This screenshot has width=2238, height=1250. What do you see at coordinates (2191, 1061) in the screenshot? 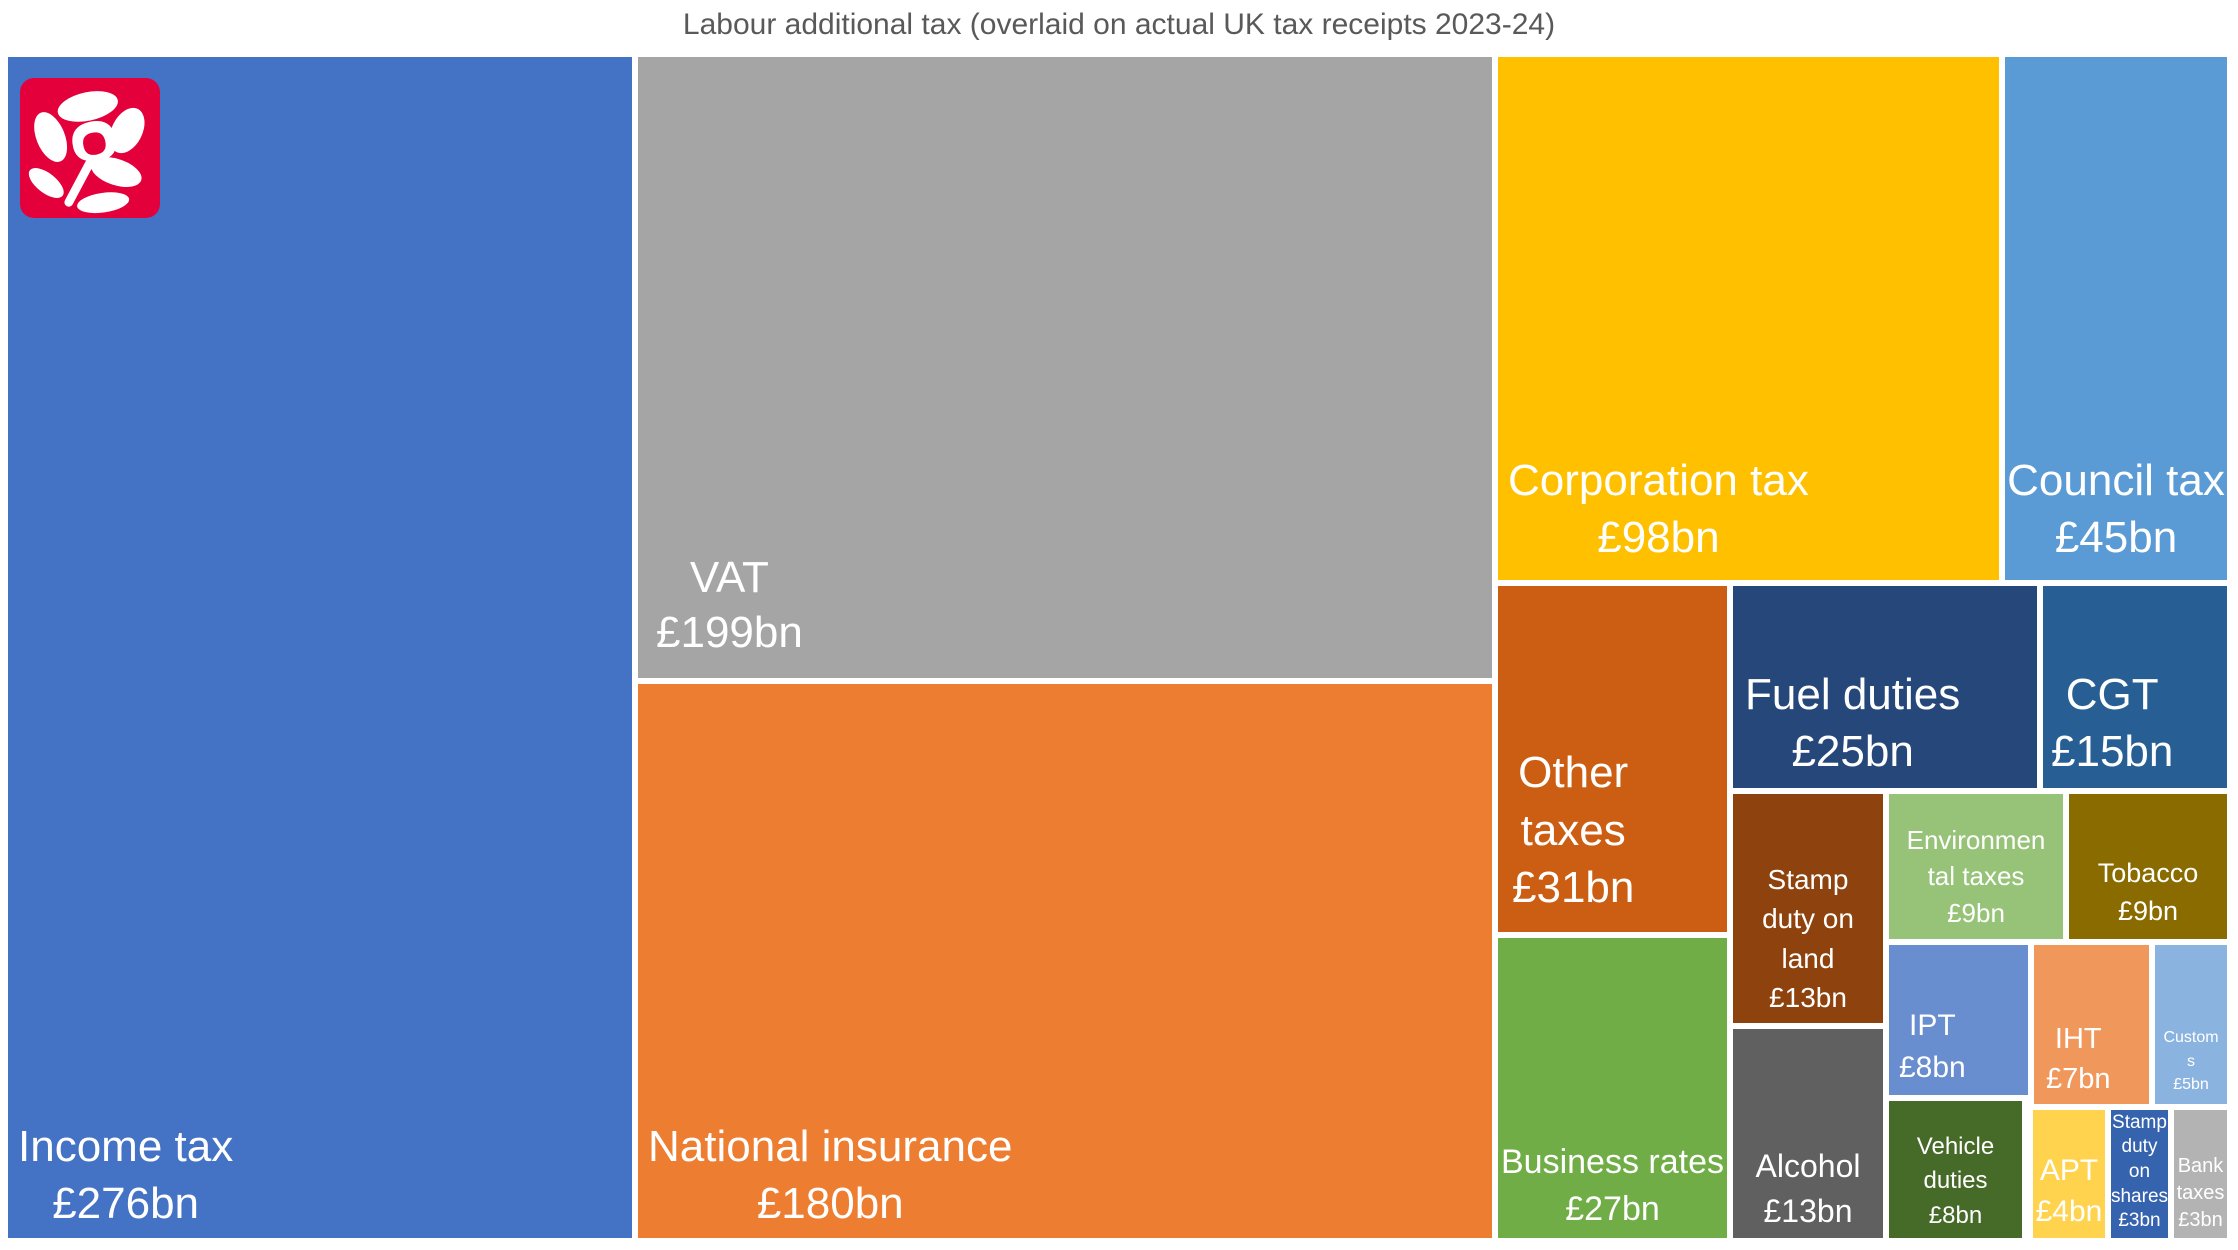
I see `tile-label-customs: Custom s £5bn` at bounding box center [2191, 1061].